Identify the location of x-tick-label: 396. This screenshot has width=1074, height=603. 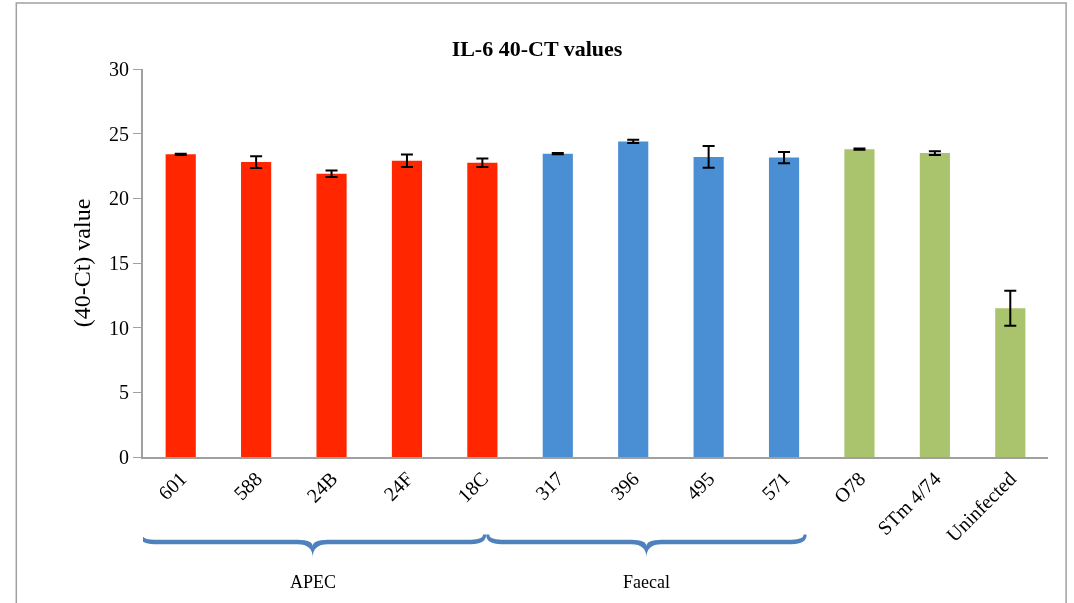
(625, 486).